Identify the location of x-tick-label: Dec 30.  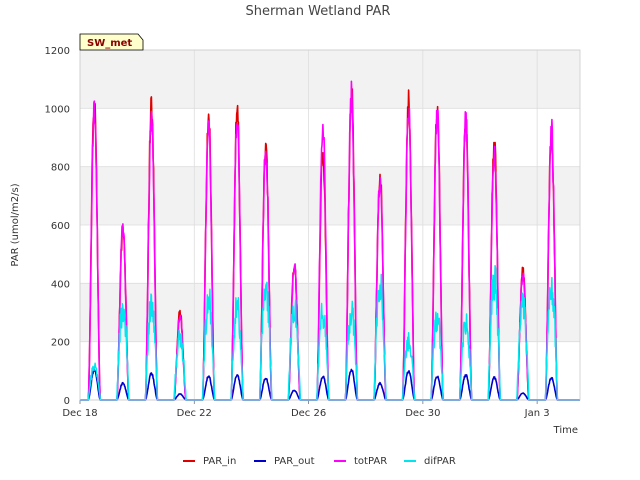
(422, 413).